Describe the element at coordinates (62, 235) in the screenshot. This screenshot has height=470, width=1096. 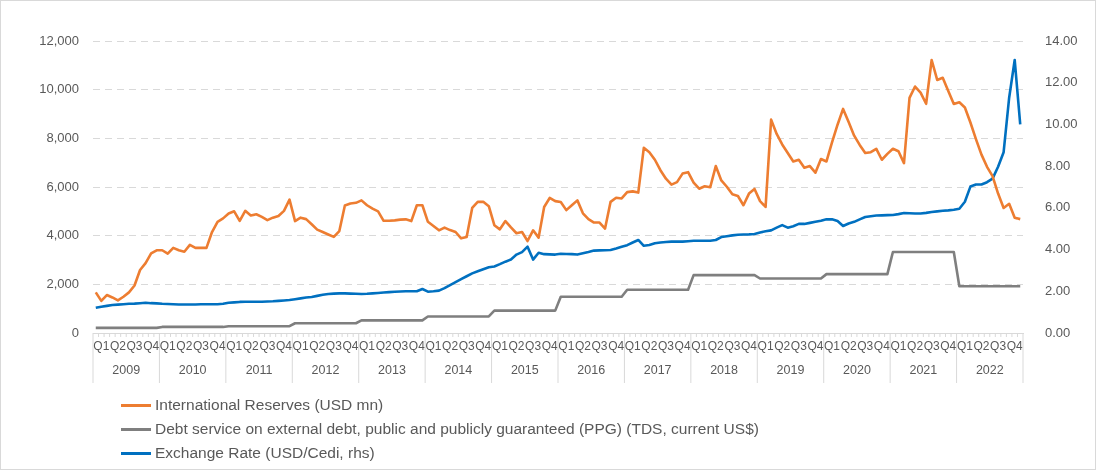
I see `y-tick-label: 4,000` at that location.